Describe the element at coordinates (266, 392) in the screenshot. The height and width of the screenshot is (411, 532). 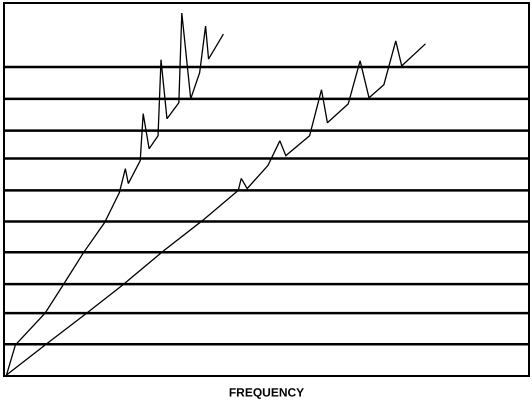
I see `x-axis-title: FREQUENCY` at that location.